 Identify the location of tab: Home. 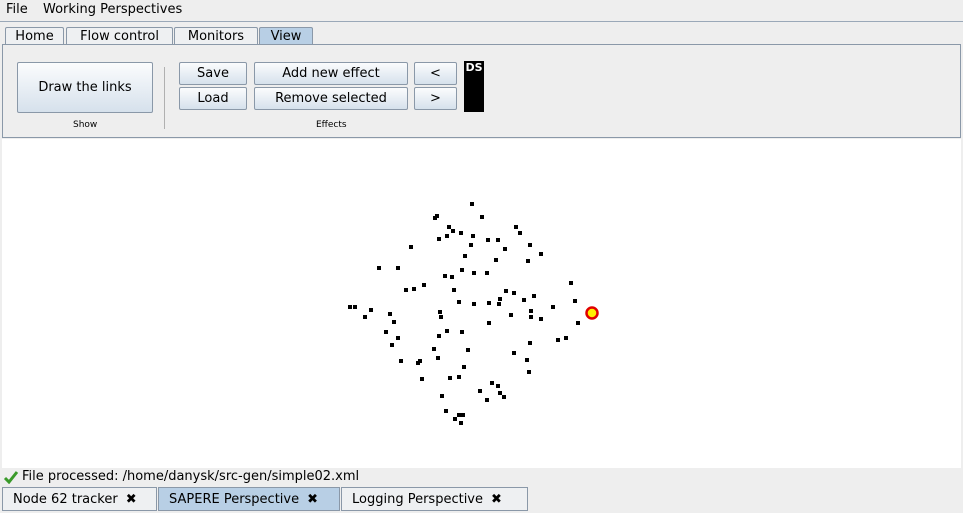
(34, 36).